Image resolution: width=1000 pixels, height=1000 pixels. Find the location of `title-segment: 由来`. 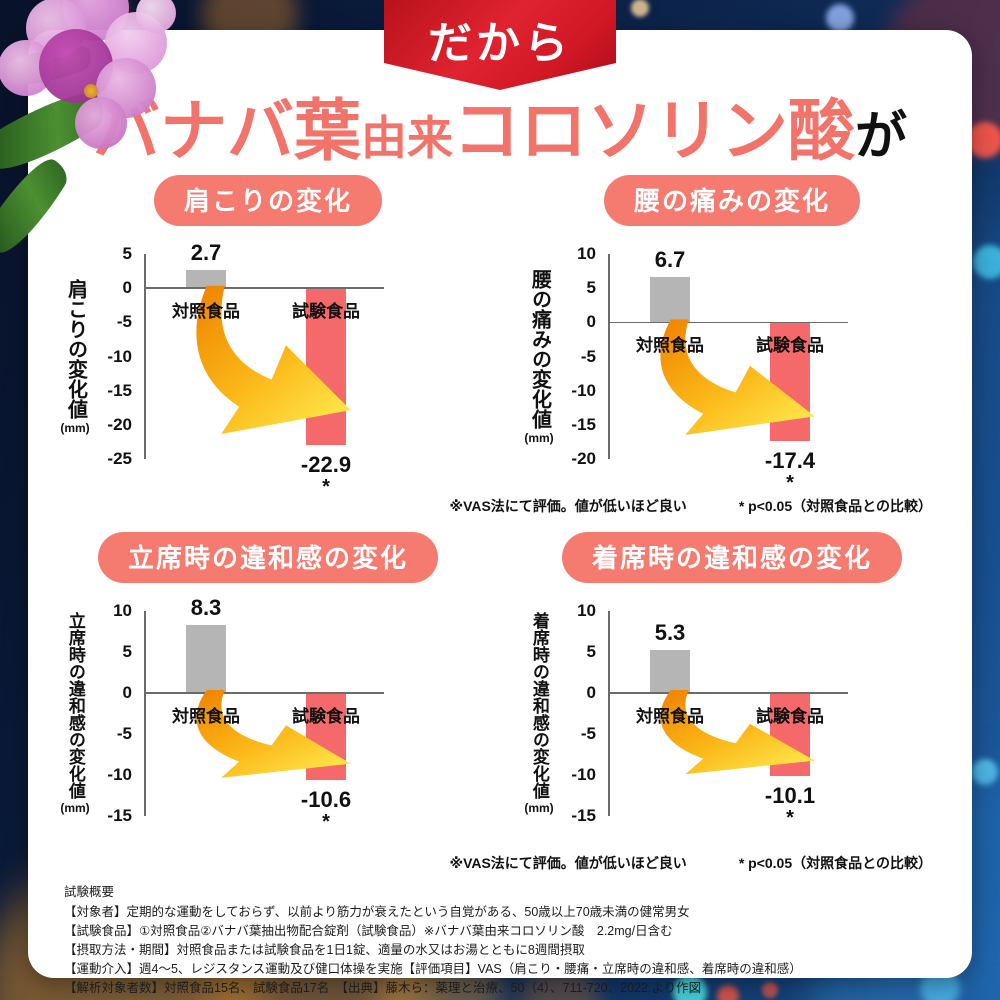

title-segment: 由来 is located at coordinates (406, 138).